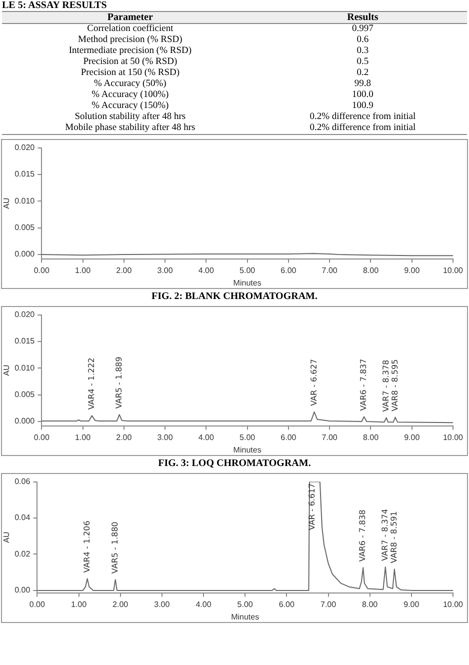 This screenshot has height=665, width=469. Describe the element at coordinates (130, 62) in the screenshot. I see `text: Precision at 50 (% RSD)` at that location.